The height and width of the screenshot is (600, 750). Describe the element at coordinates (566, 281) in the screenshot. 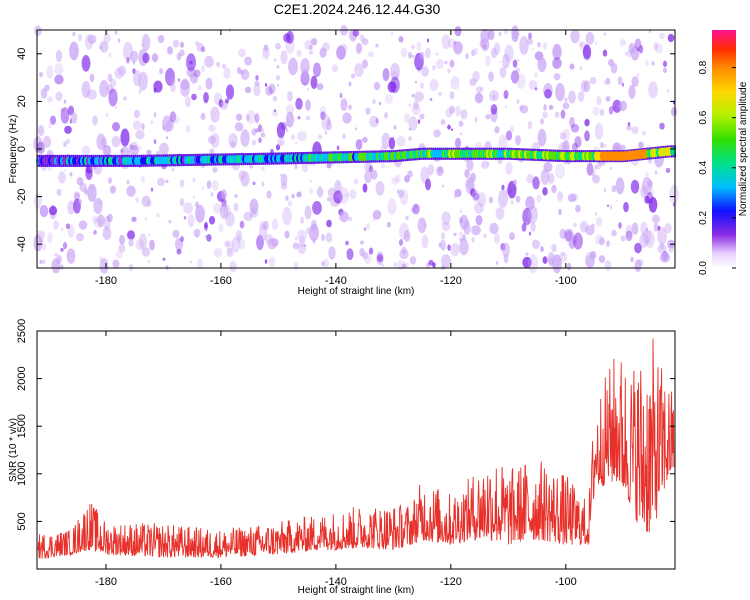

I see `heatmap-x-tick-label: -100` at that location.